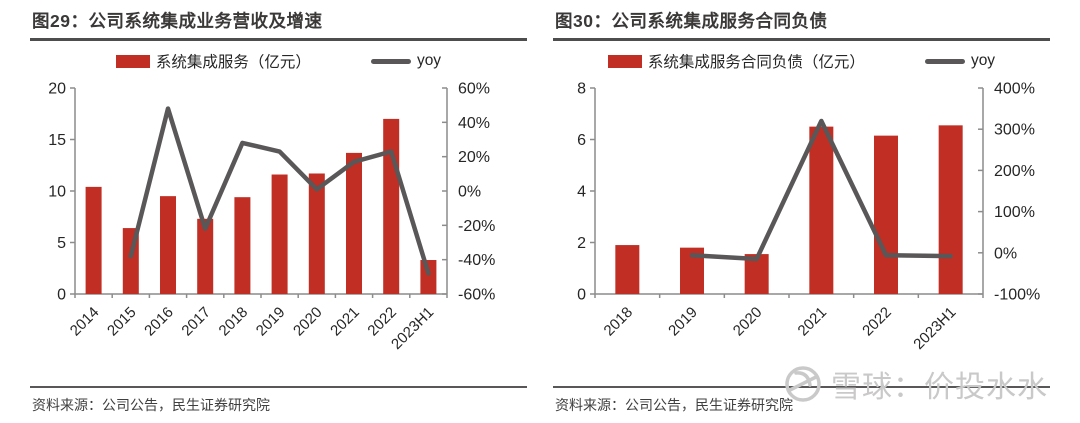 This screenshot has height=423, width=1080. What do you see at coordinates (61, 243) in the screenshot?
I see `left-axis-tick-label: 5` at bounding box center [61, 243].